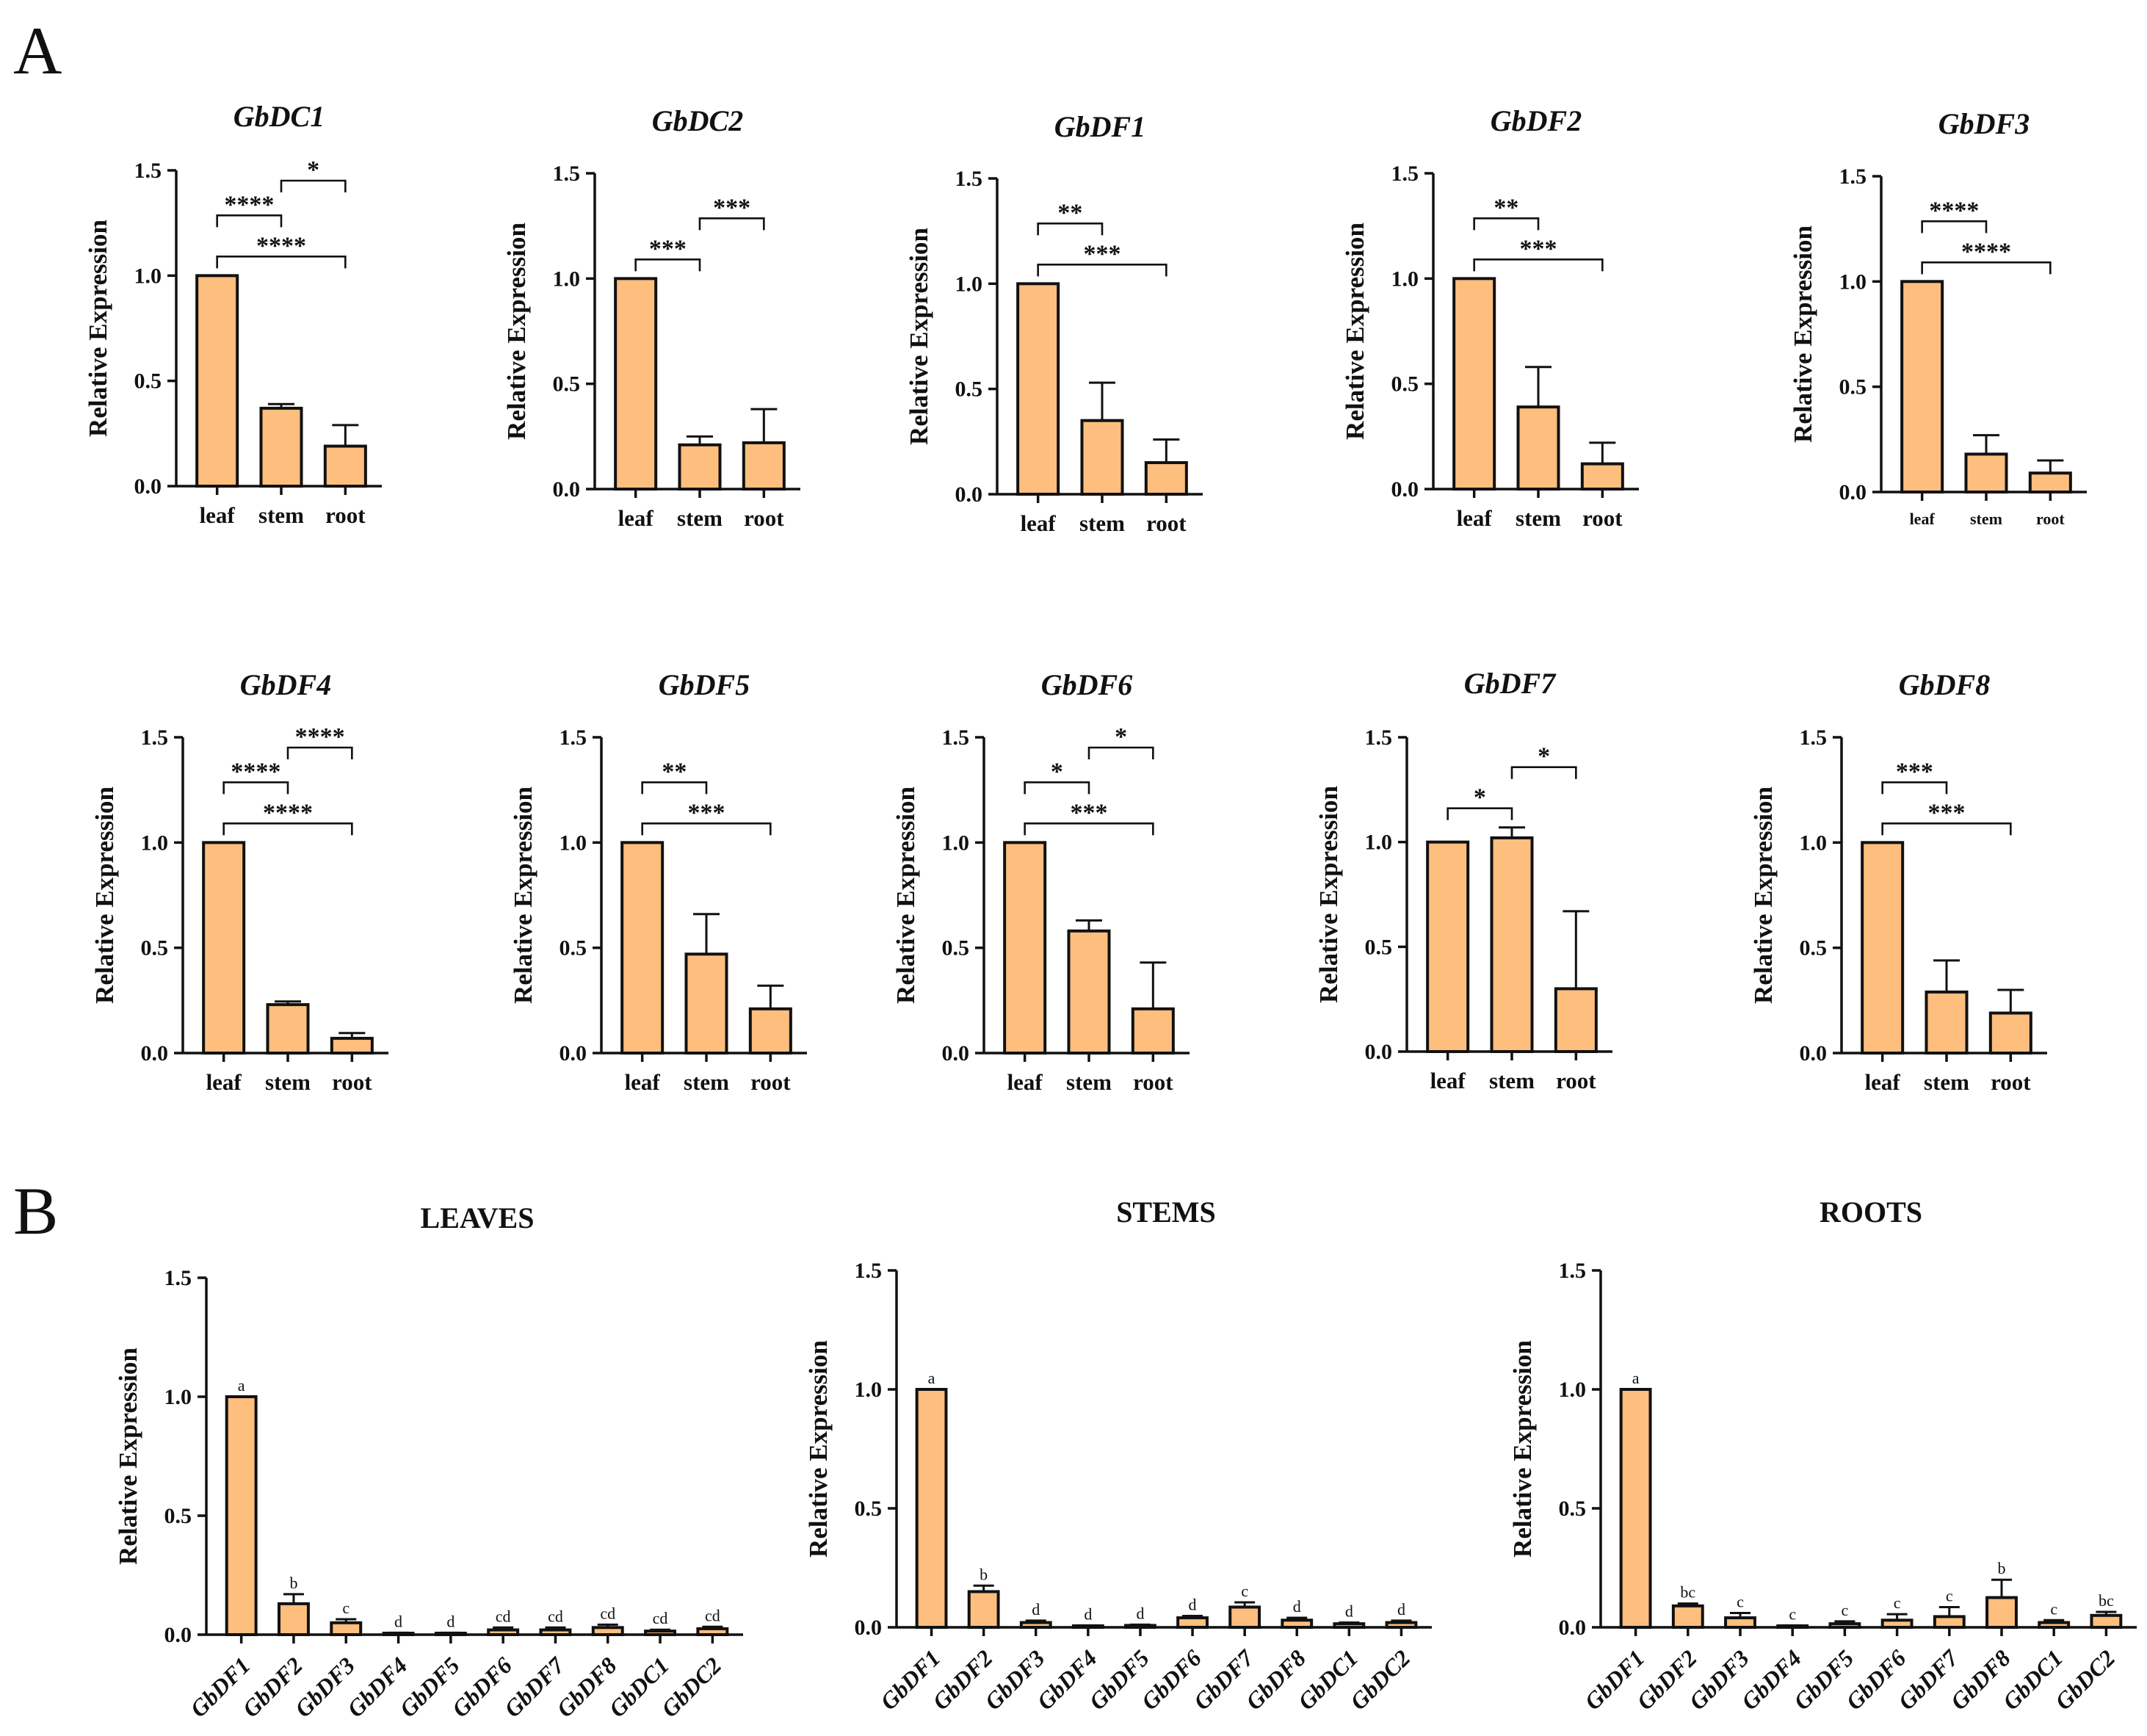 This screenshot has width=2147, height=1736. I want to click on x-tick-label: GbDC2, so click(1380, 1679).